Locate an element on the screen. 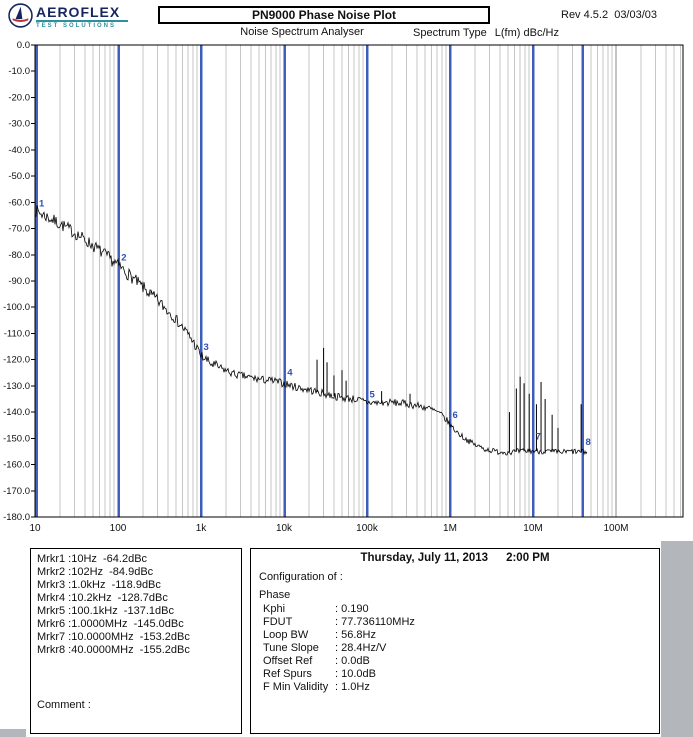 Image resolution: width=693 pixels, height=737 pixels. config-row: Kphi : 0.190 is located at coordinates (339, 609).